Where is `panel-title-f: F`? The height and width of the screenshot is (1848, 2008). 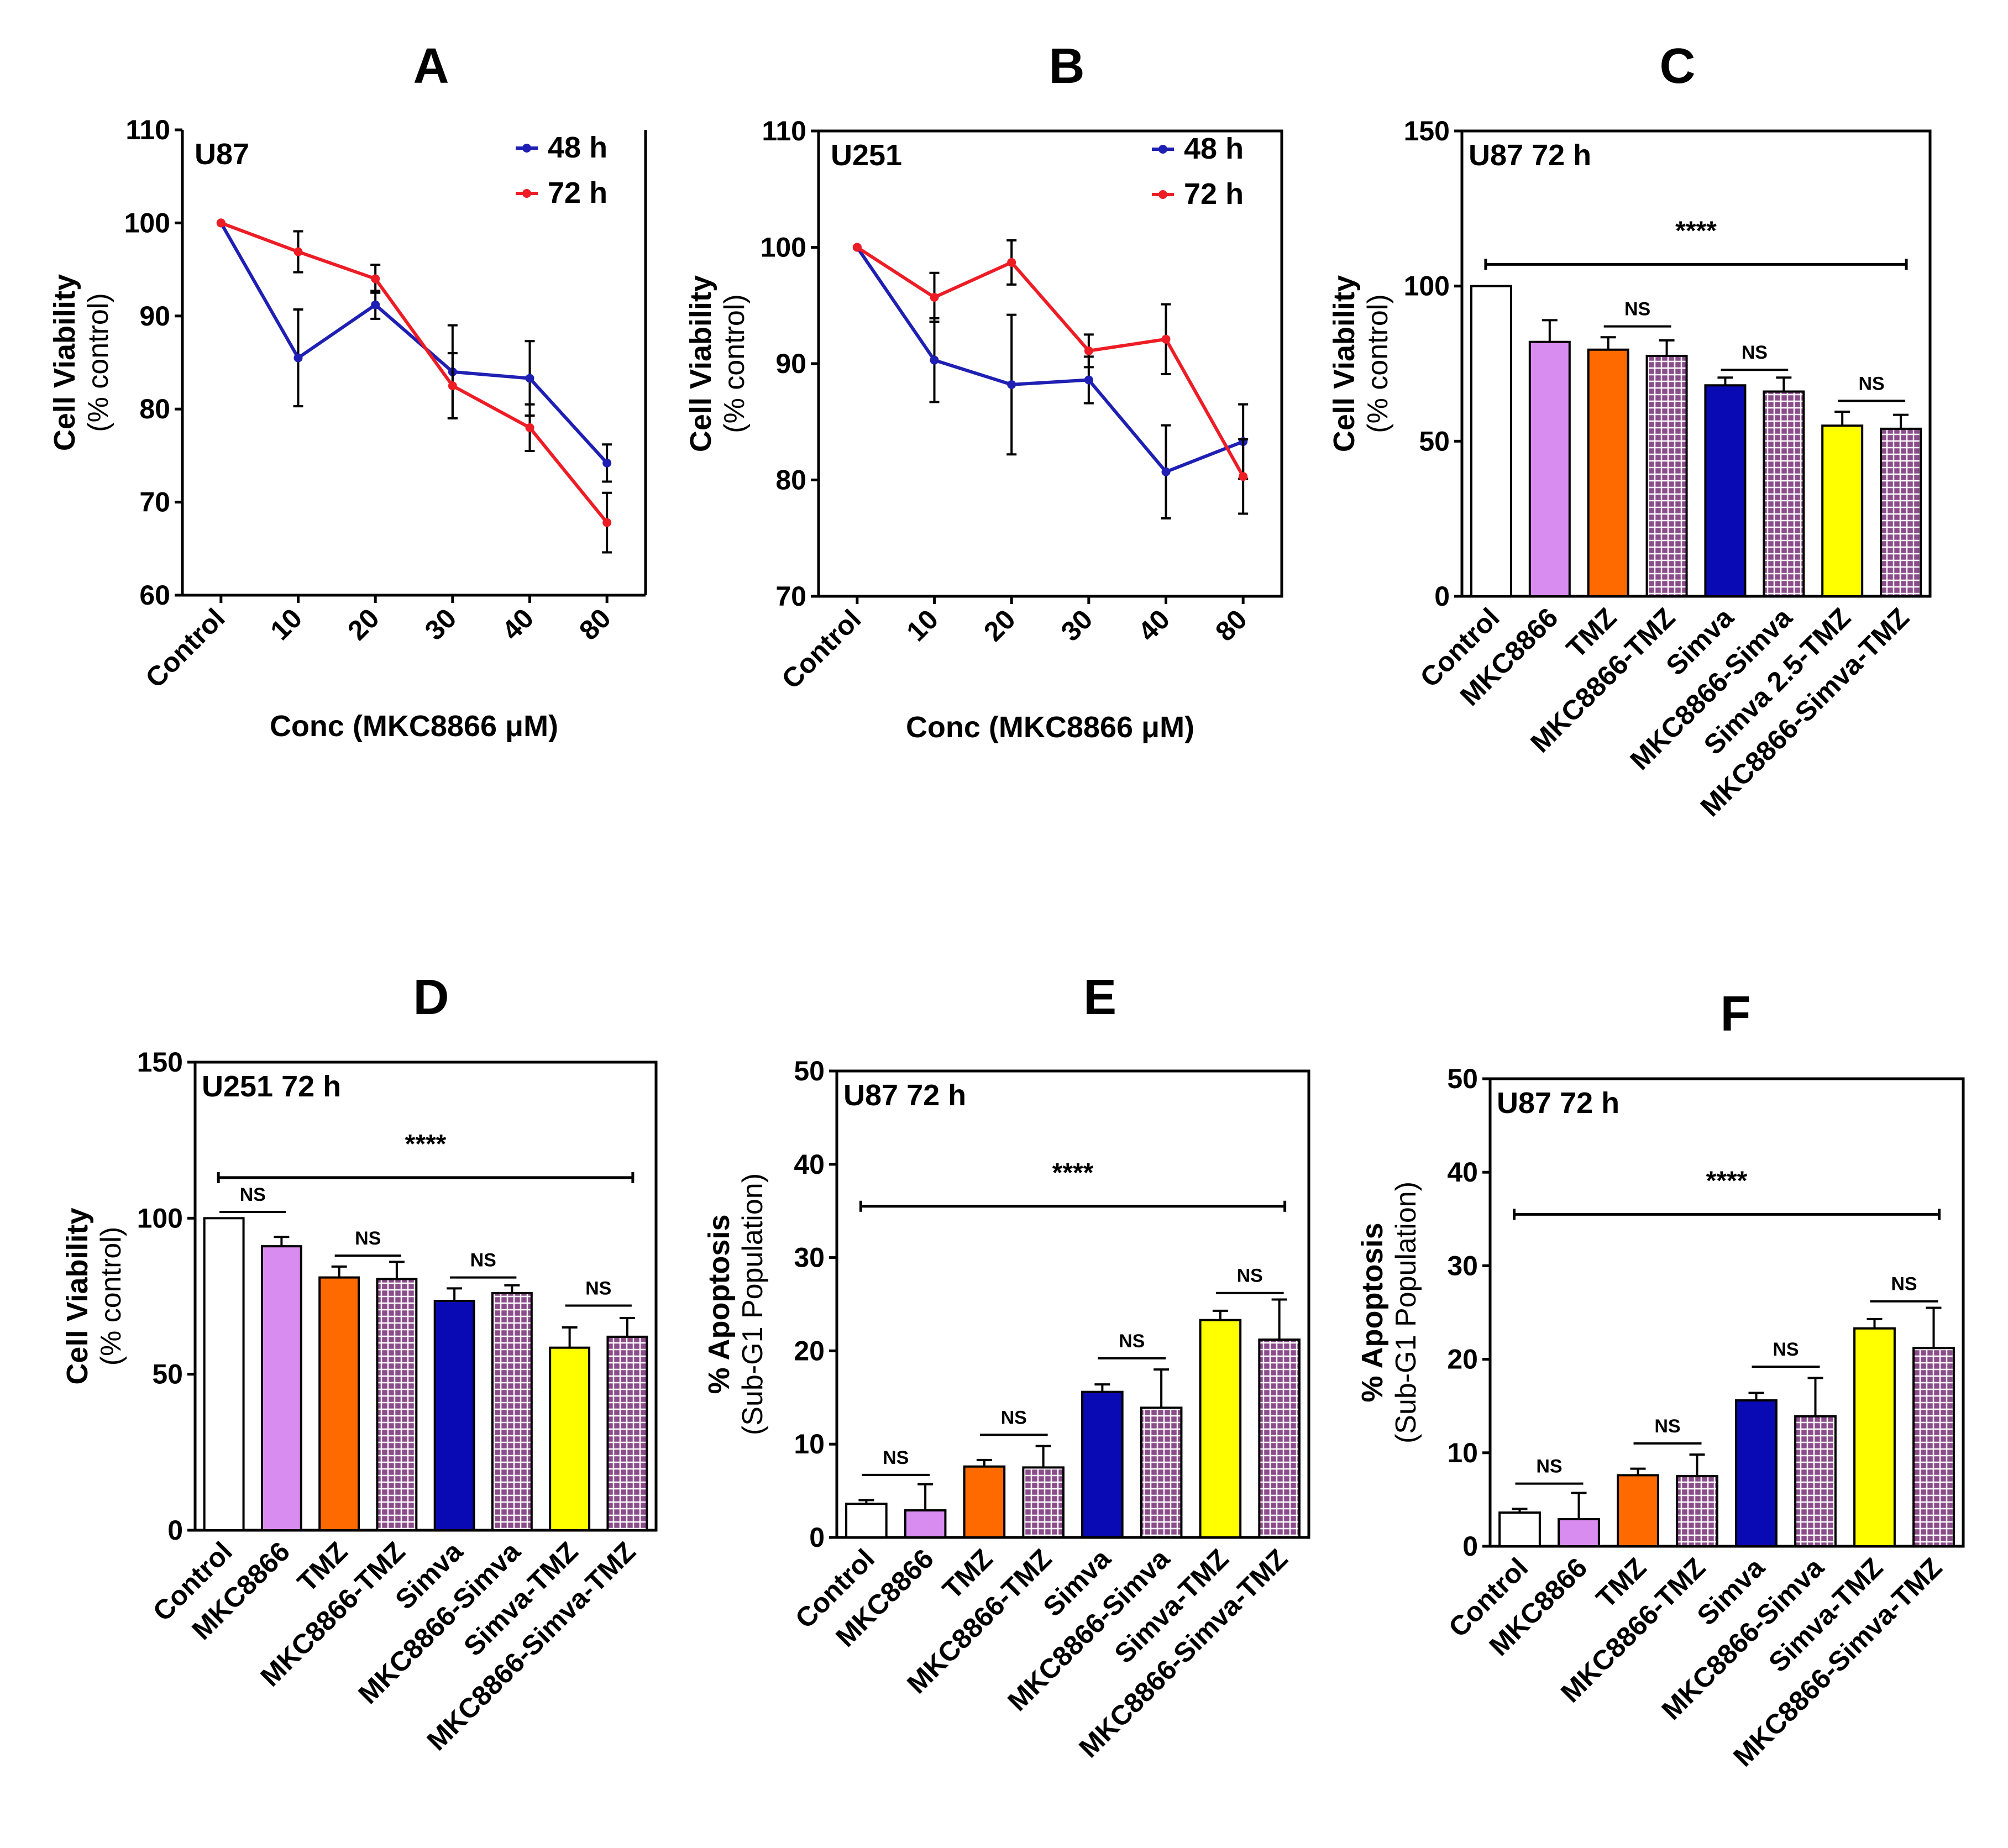 panel-title-f: F is located at coordinates (1736, 1014).